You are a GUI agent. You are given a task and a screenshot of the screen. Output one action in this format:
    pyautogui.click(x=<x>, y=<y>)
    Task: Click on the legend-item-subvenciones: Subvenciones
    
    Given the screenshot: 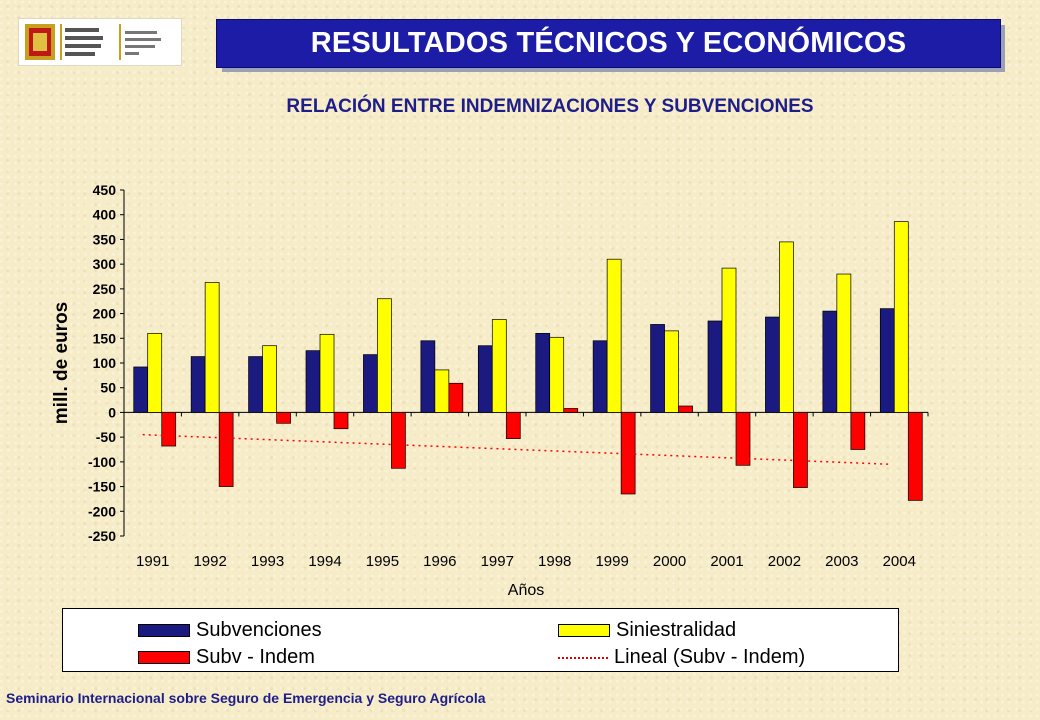 What is the action you would take?
    pyautogui.click(x=230, y=630)
    